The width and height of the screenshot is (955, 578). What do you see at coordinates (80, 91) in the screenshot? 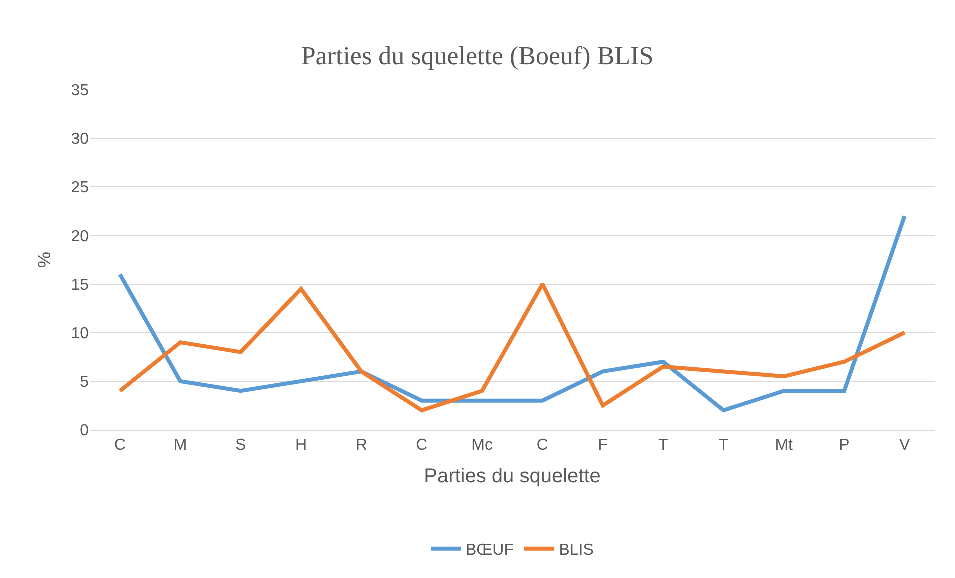
I see `y-tick-label: 35` at bounding box center [80, 91].